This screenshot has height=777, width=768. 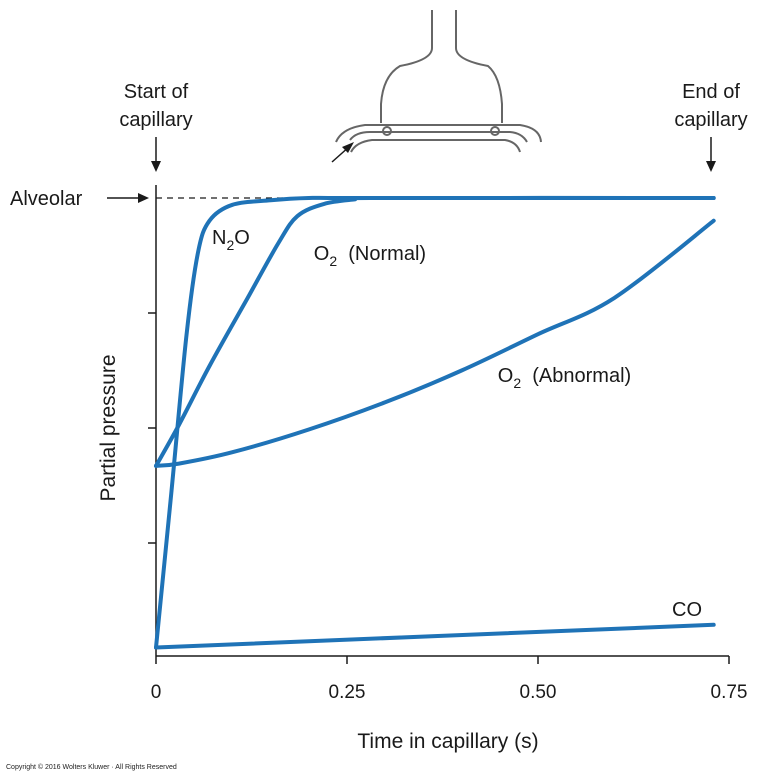 I want to click on series-label-o2-normal: O2 (Normal), so click(x=364, y=256).